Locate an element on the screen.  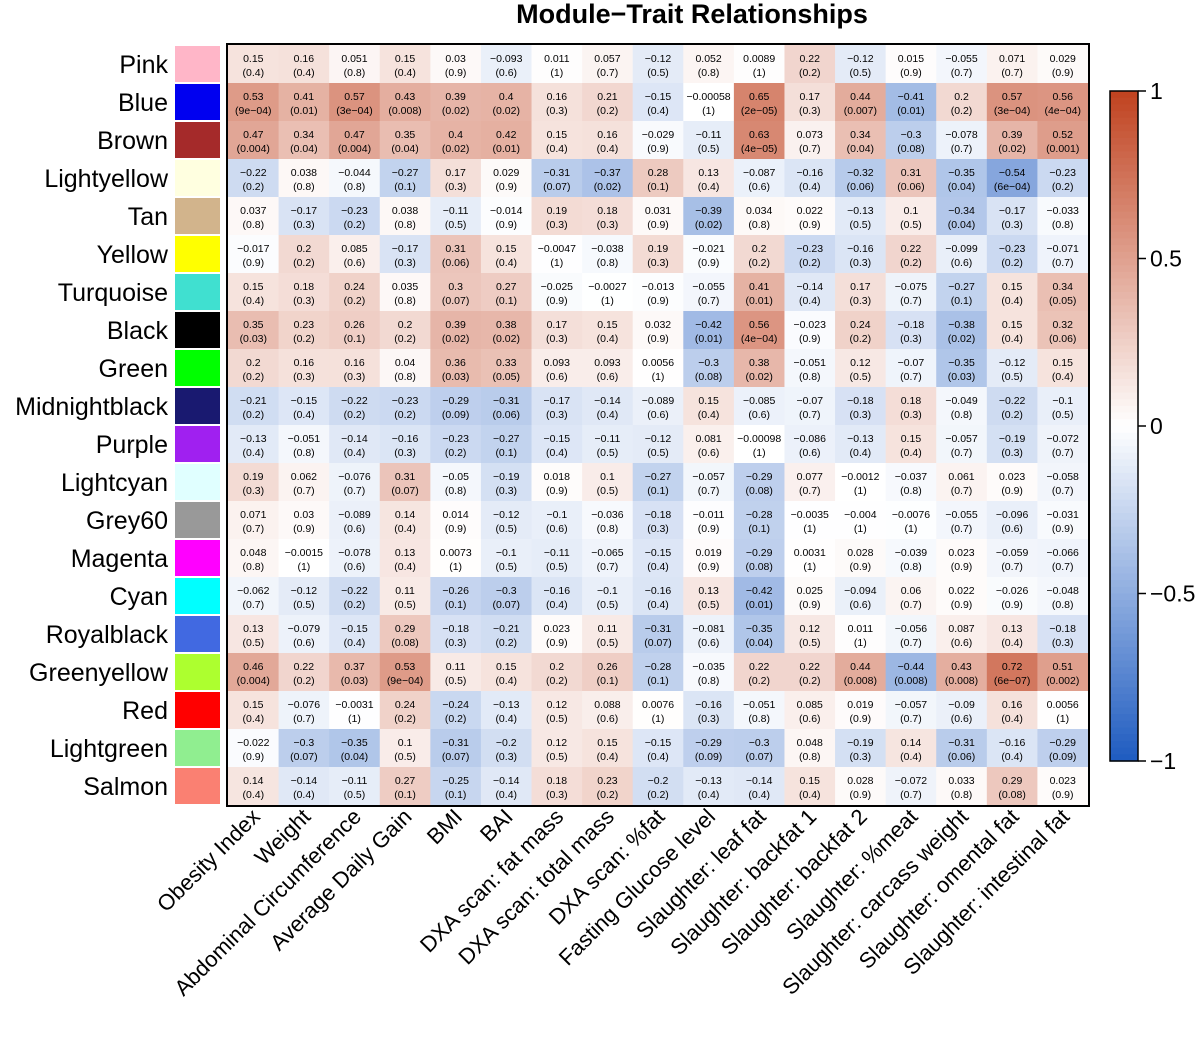
cell-pvalue: (2e−05) is located at coordinates (759, 111).